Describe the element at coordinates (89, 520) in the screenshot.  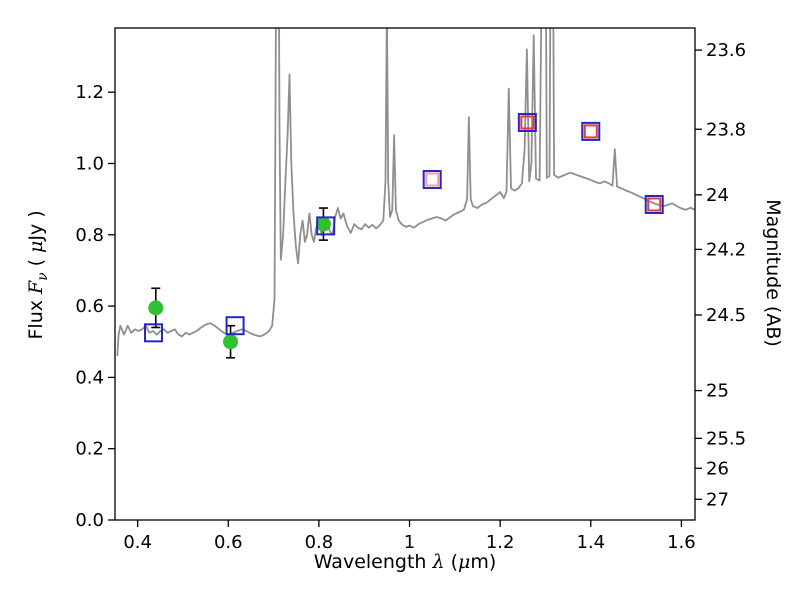
I see `y-tick-label-left: 0.0` at that location.